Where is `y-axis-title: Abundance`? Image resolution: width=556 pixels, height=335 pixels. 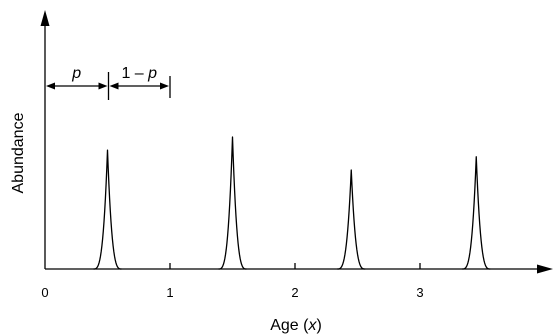
y-axis-title: Abundance is located at coordinates (18, 152).